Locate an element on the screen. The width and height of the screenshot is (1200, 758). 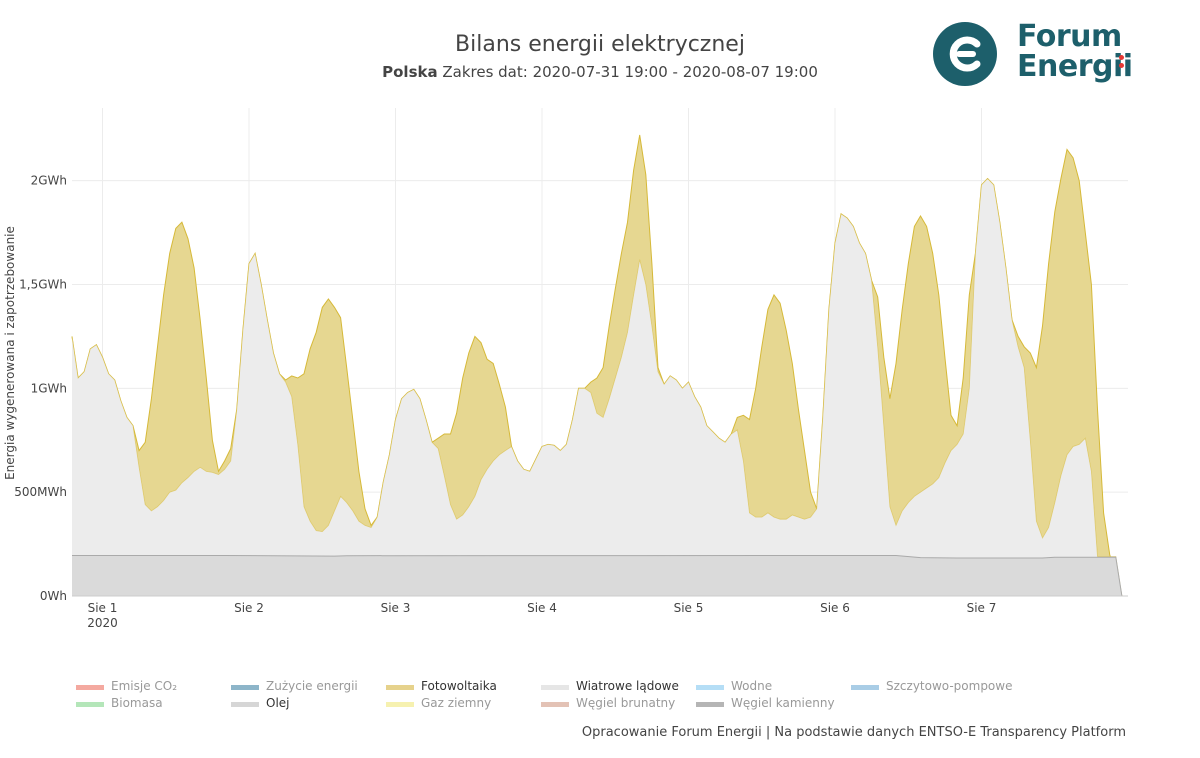
y-tick-label: 1,5GWh is located at coordinates (43, 285).